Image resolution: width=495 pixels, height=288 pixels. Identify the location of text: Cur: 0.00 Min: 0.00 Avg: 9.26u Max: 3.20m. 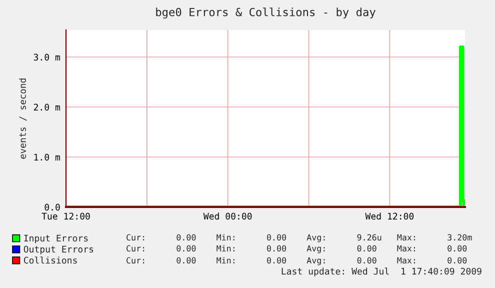
(299, 238).